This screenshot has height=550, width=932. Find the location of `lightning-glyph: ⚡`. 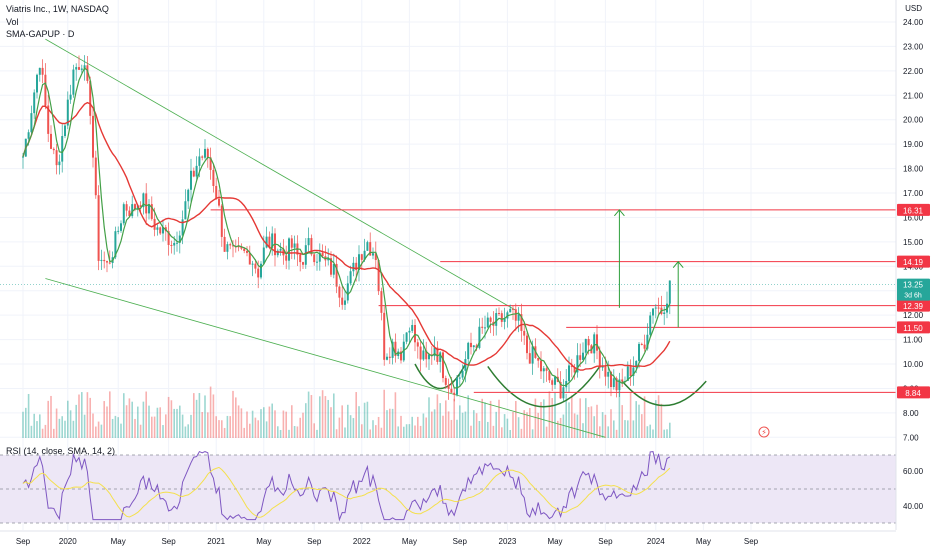

lightning-glyph: ⚡ is located at coordinates (764, 432).